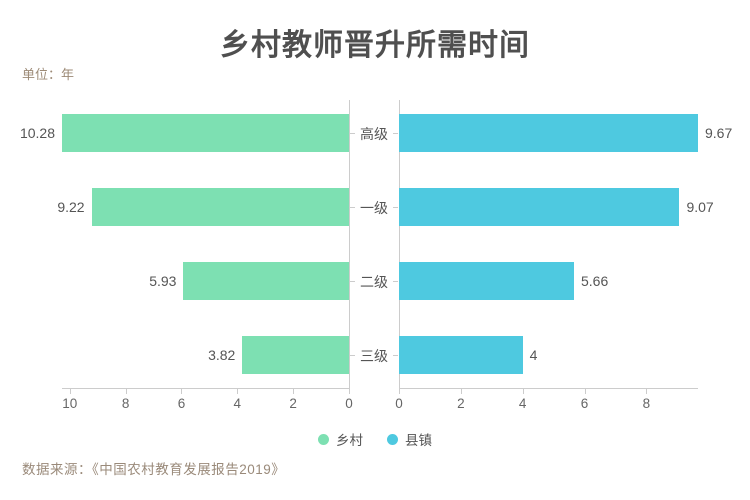  I want to click on right-axis-baseline, so click(548, 388).